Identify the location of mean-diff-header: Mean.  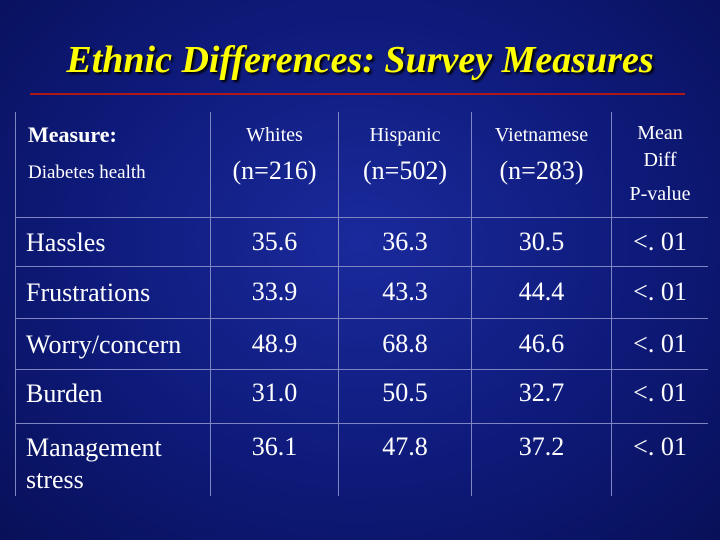
(660, 133).